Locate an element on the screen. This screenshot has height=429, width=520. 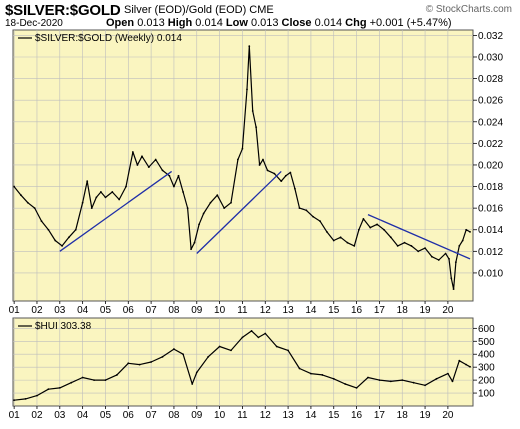
ratio-ytick-label: 0.020 is located at coordinates (490, 165).